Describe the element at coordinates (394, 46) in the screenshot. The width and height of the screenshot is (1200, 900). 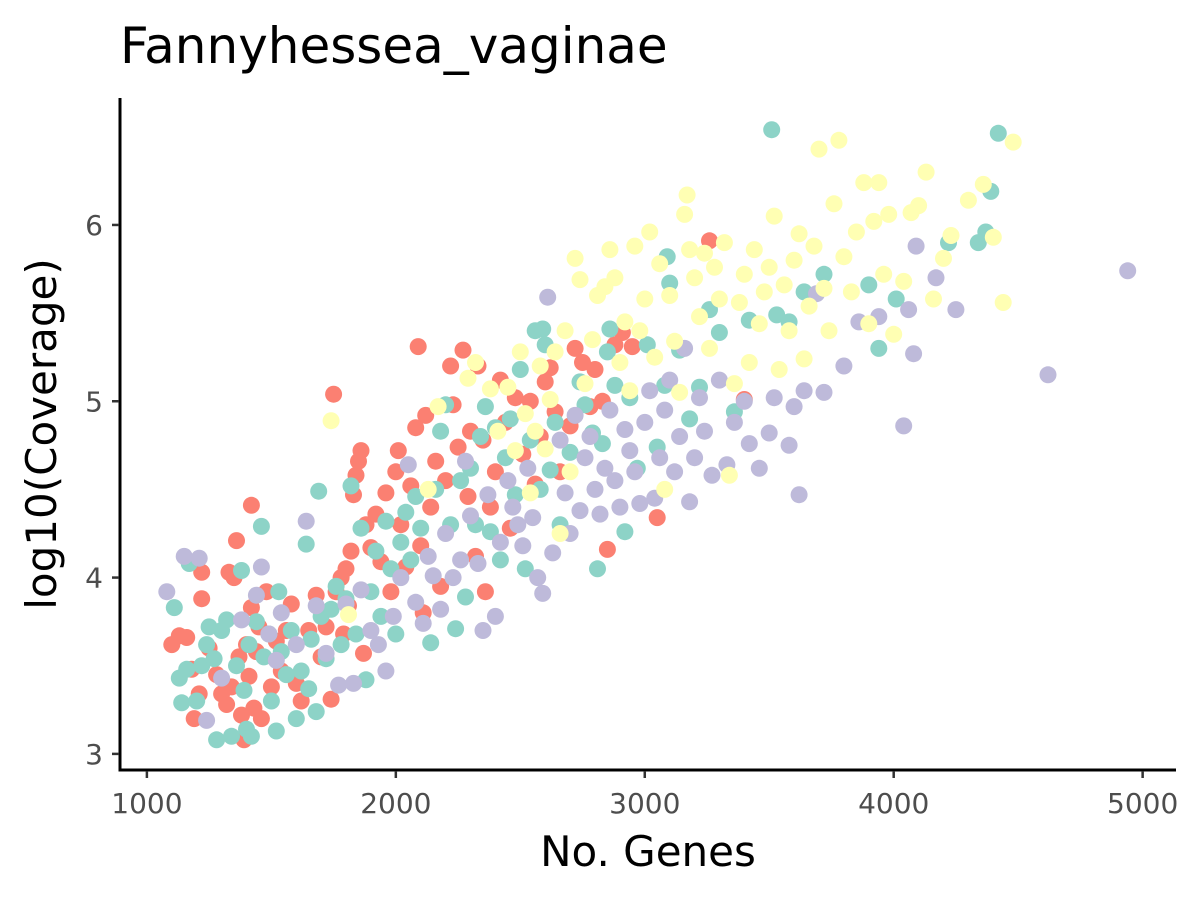
I see `chart-title: Fannyhessea_vaginae` at that location.